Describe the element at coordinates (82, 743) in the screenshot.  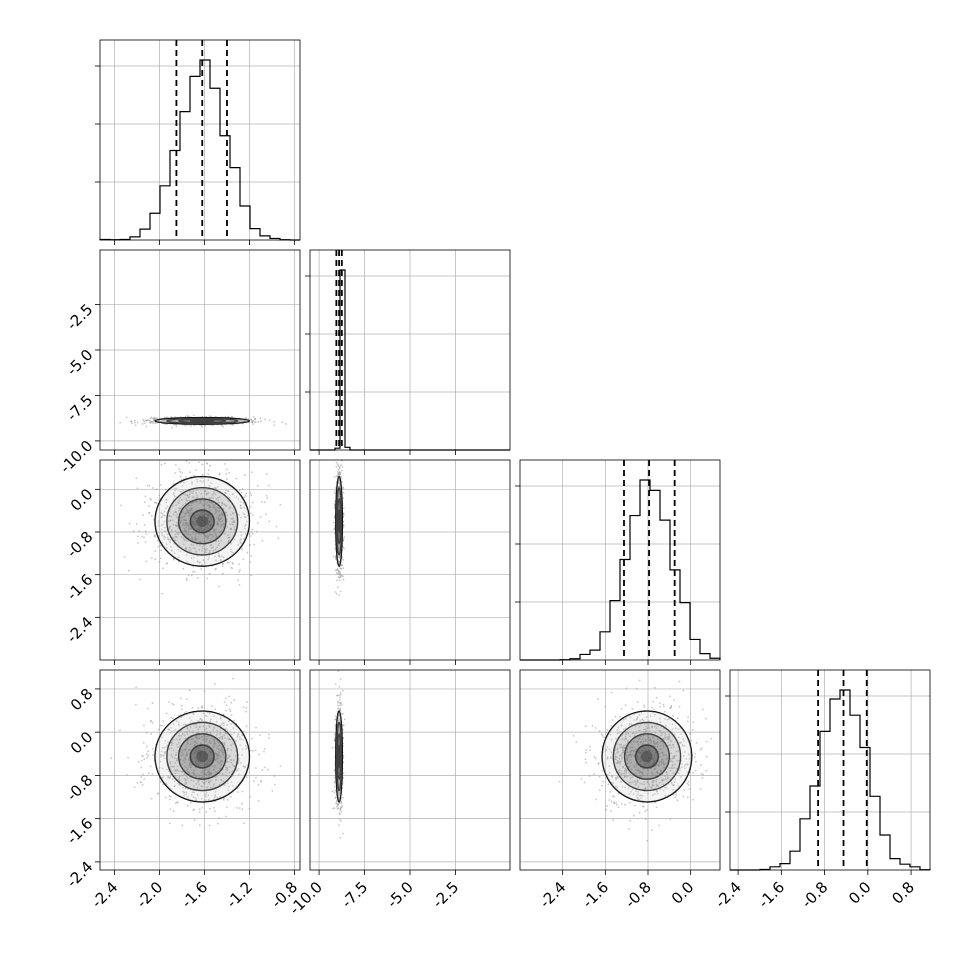
I see `y-tick-label: 0.0` at that location.